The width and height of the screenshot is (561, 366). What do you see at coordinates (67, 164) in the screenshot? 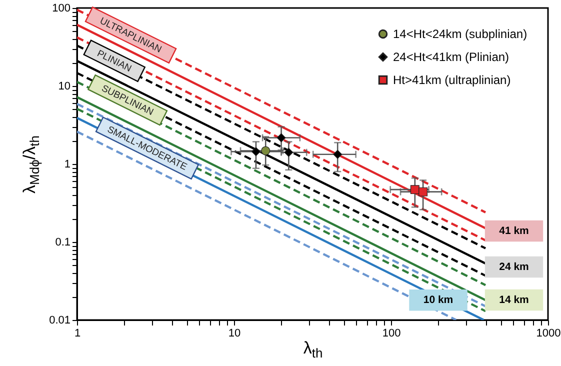
I see `y-tick-label: 1` at bounding box center [67, 164].